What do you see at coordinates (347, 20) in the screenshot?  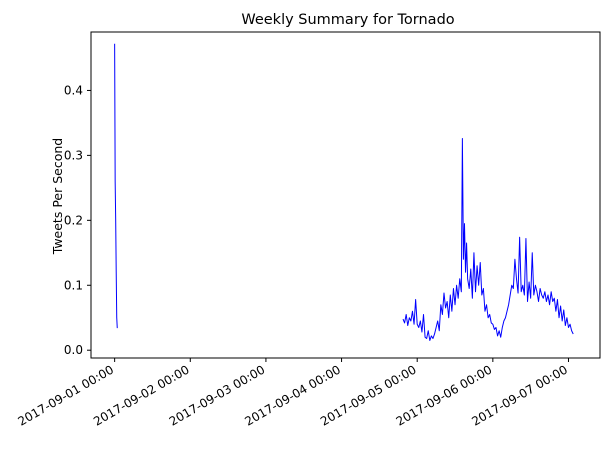 I see `chart-title: Weekly Summary for Tornado` at bounding box center [347, 20].